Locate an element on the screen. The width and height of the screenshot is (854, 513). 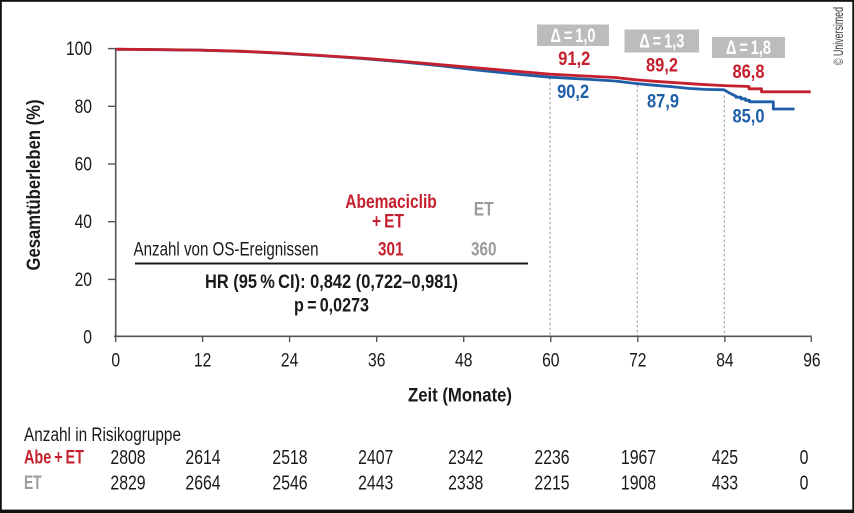
svg-text: 2342 is located at coordinates (465, 458).